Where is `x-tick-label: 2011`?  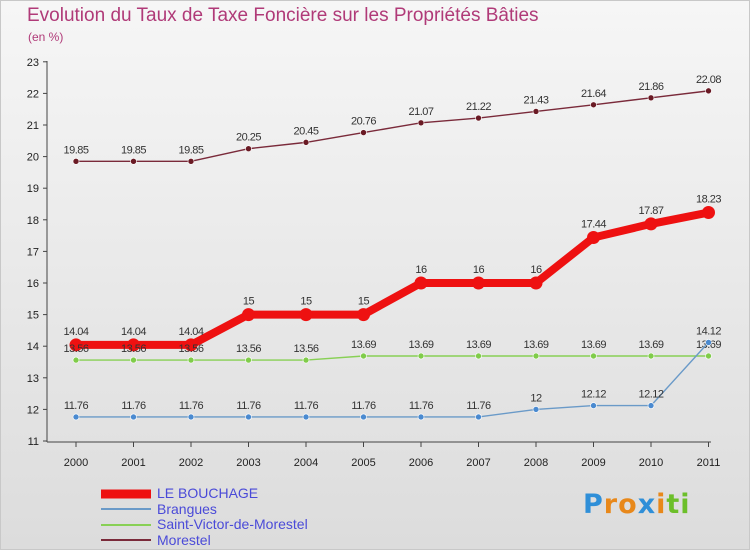 x-tick-label: 2011 is located at coordinates (709, 463).